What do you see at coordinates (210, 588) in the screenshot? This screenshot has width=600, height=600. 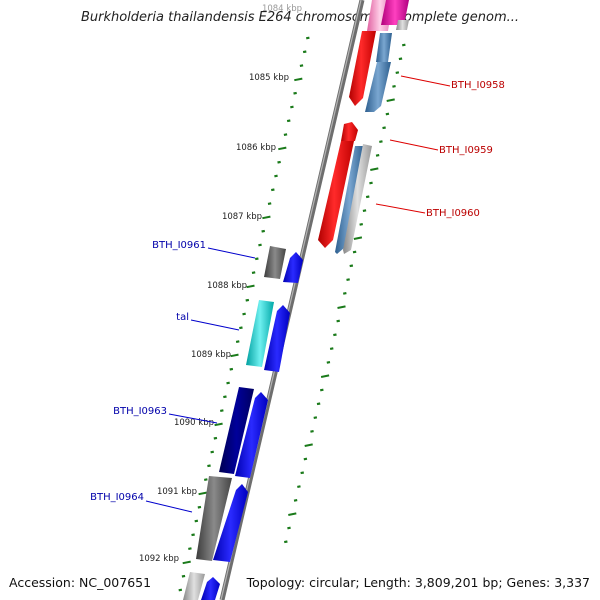 I see `gene-bottom-blue` at bounding box center [210, 588].